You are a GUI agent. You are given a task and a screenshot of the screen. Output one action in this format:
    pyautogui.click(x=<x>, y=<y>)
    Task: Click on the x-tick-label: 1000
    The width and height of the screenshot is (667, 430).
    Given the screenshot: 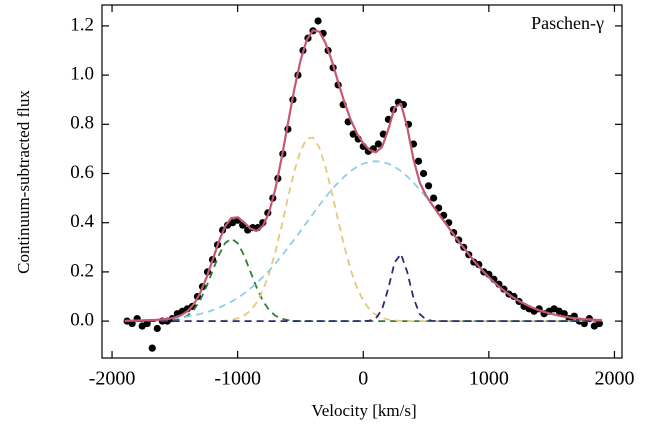 What is the action you would take?
    pyautogui.click(x=489, y=379)
    